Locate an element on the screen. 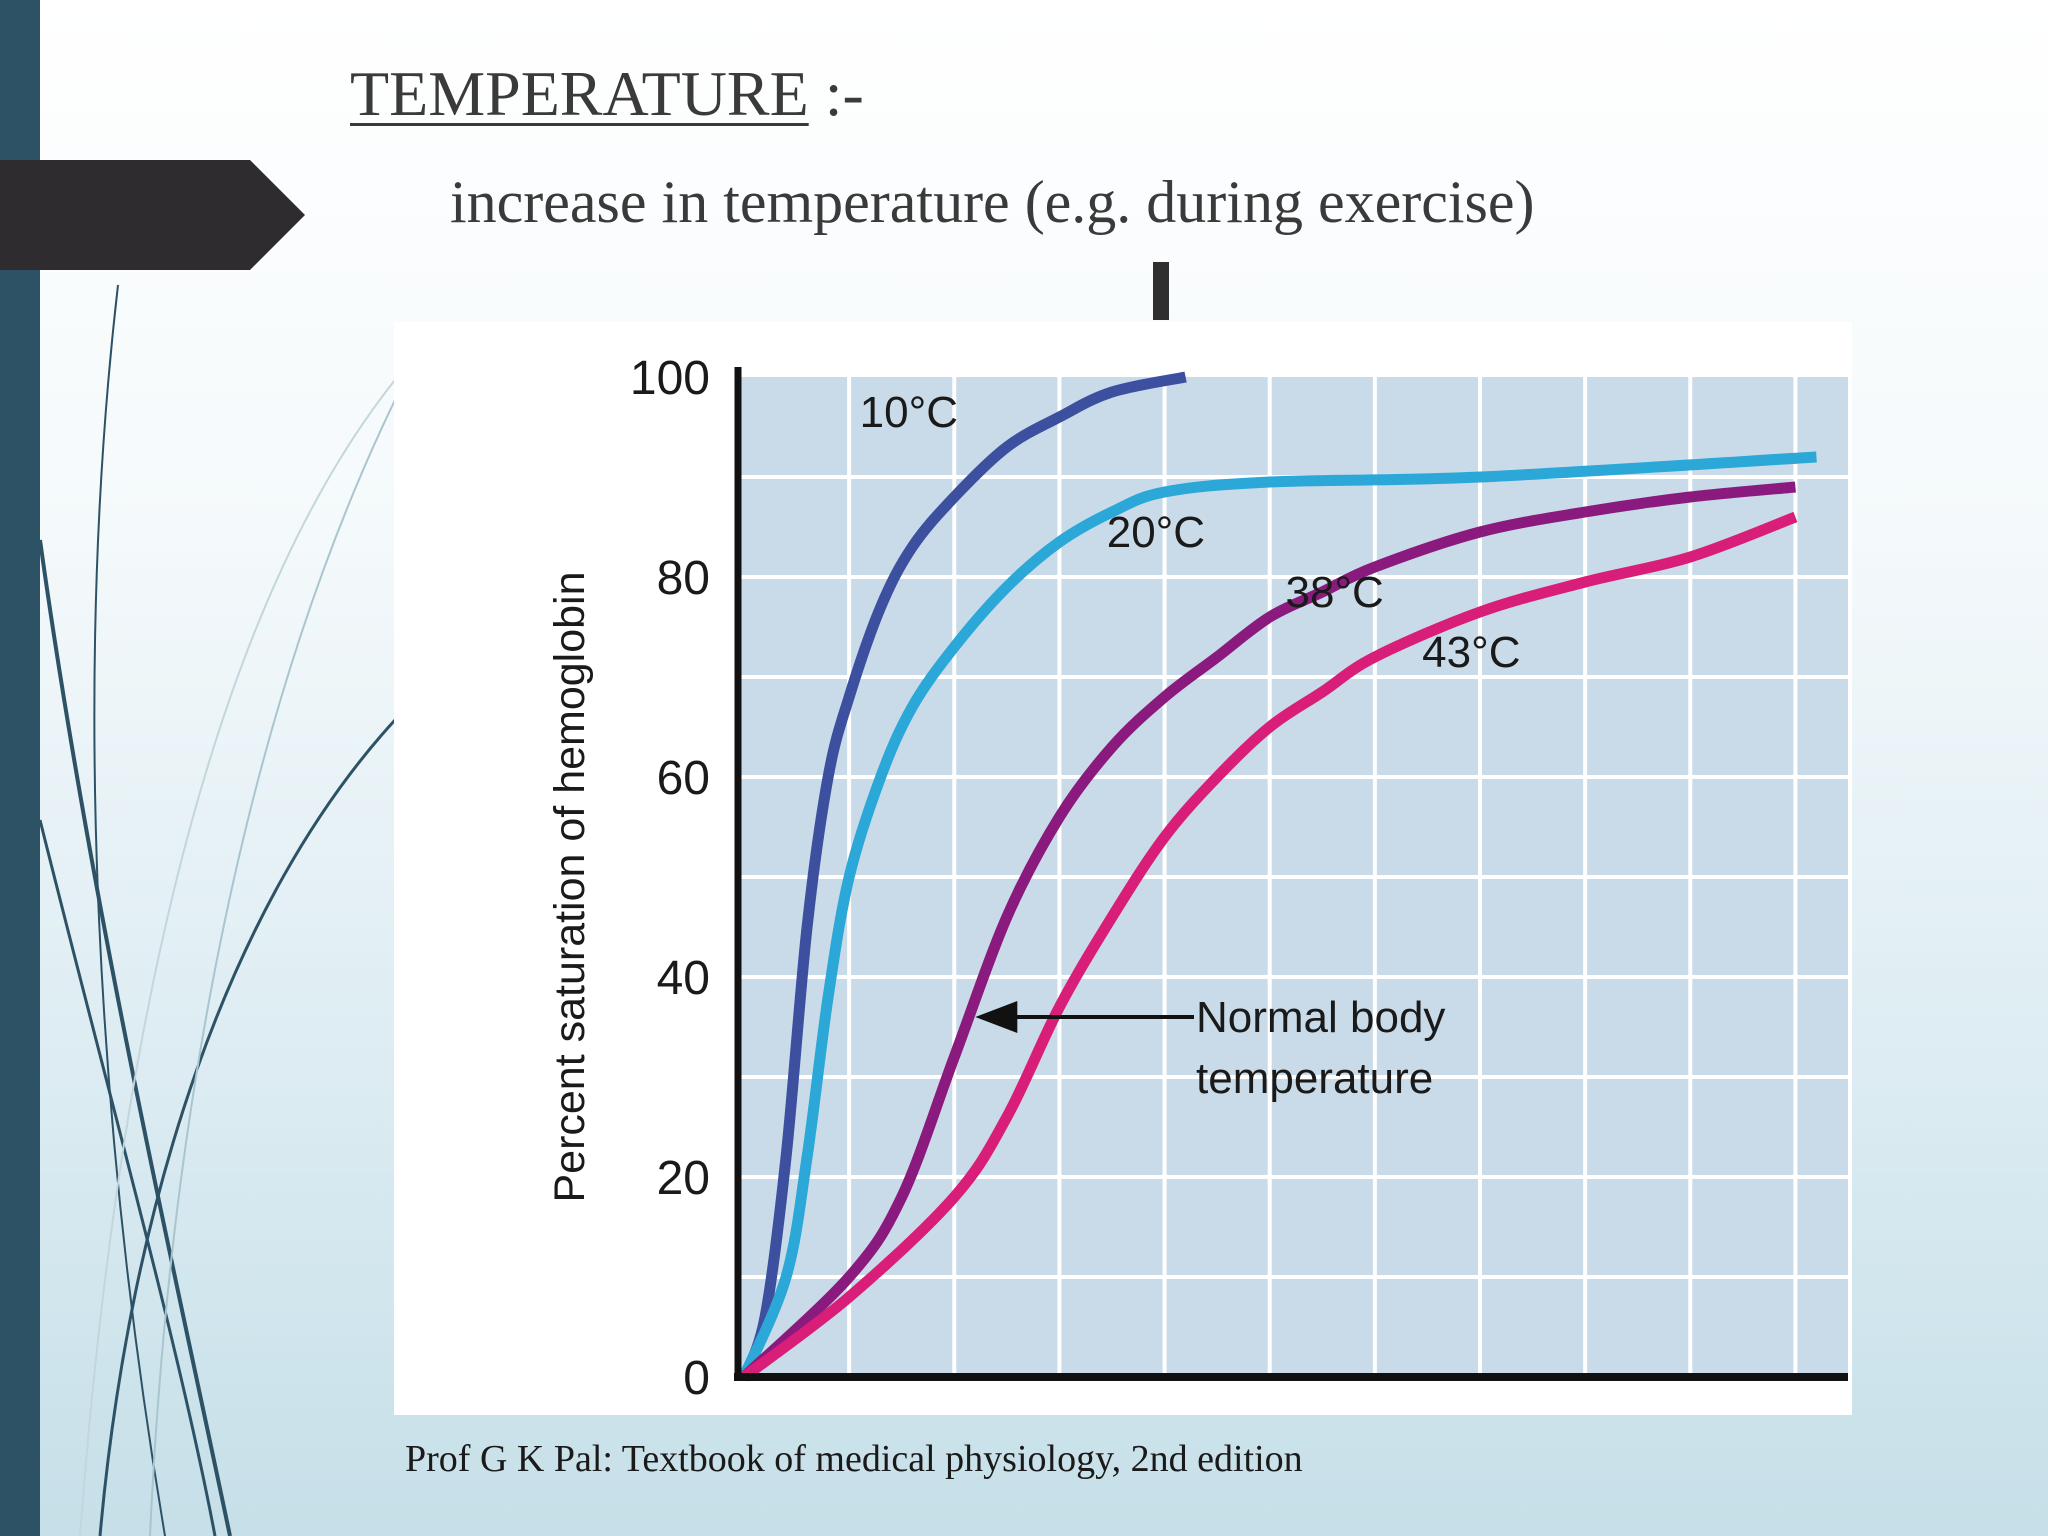 The height and width of the screenshot is (1536, 2048). slide-title-text: TEMPERATURE is located at coordinates (579, 93).